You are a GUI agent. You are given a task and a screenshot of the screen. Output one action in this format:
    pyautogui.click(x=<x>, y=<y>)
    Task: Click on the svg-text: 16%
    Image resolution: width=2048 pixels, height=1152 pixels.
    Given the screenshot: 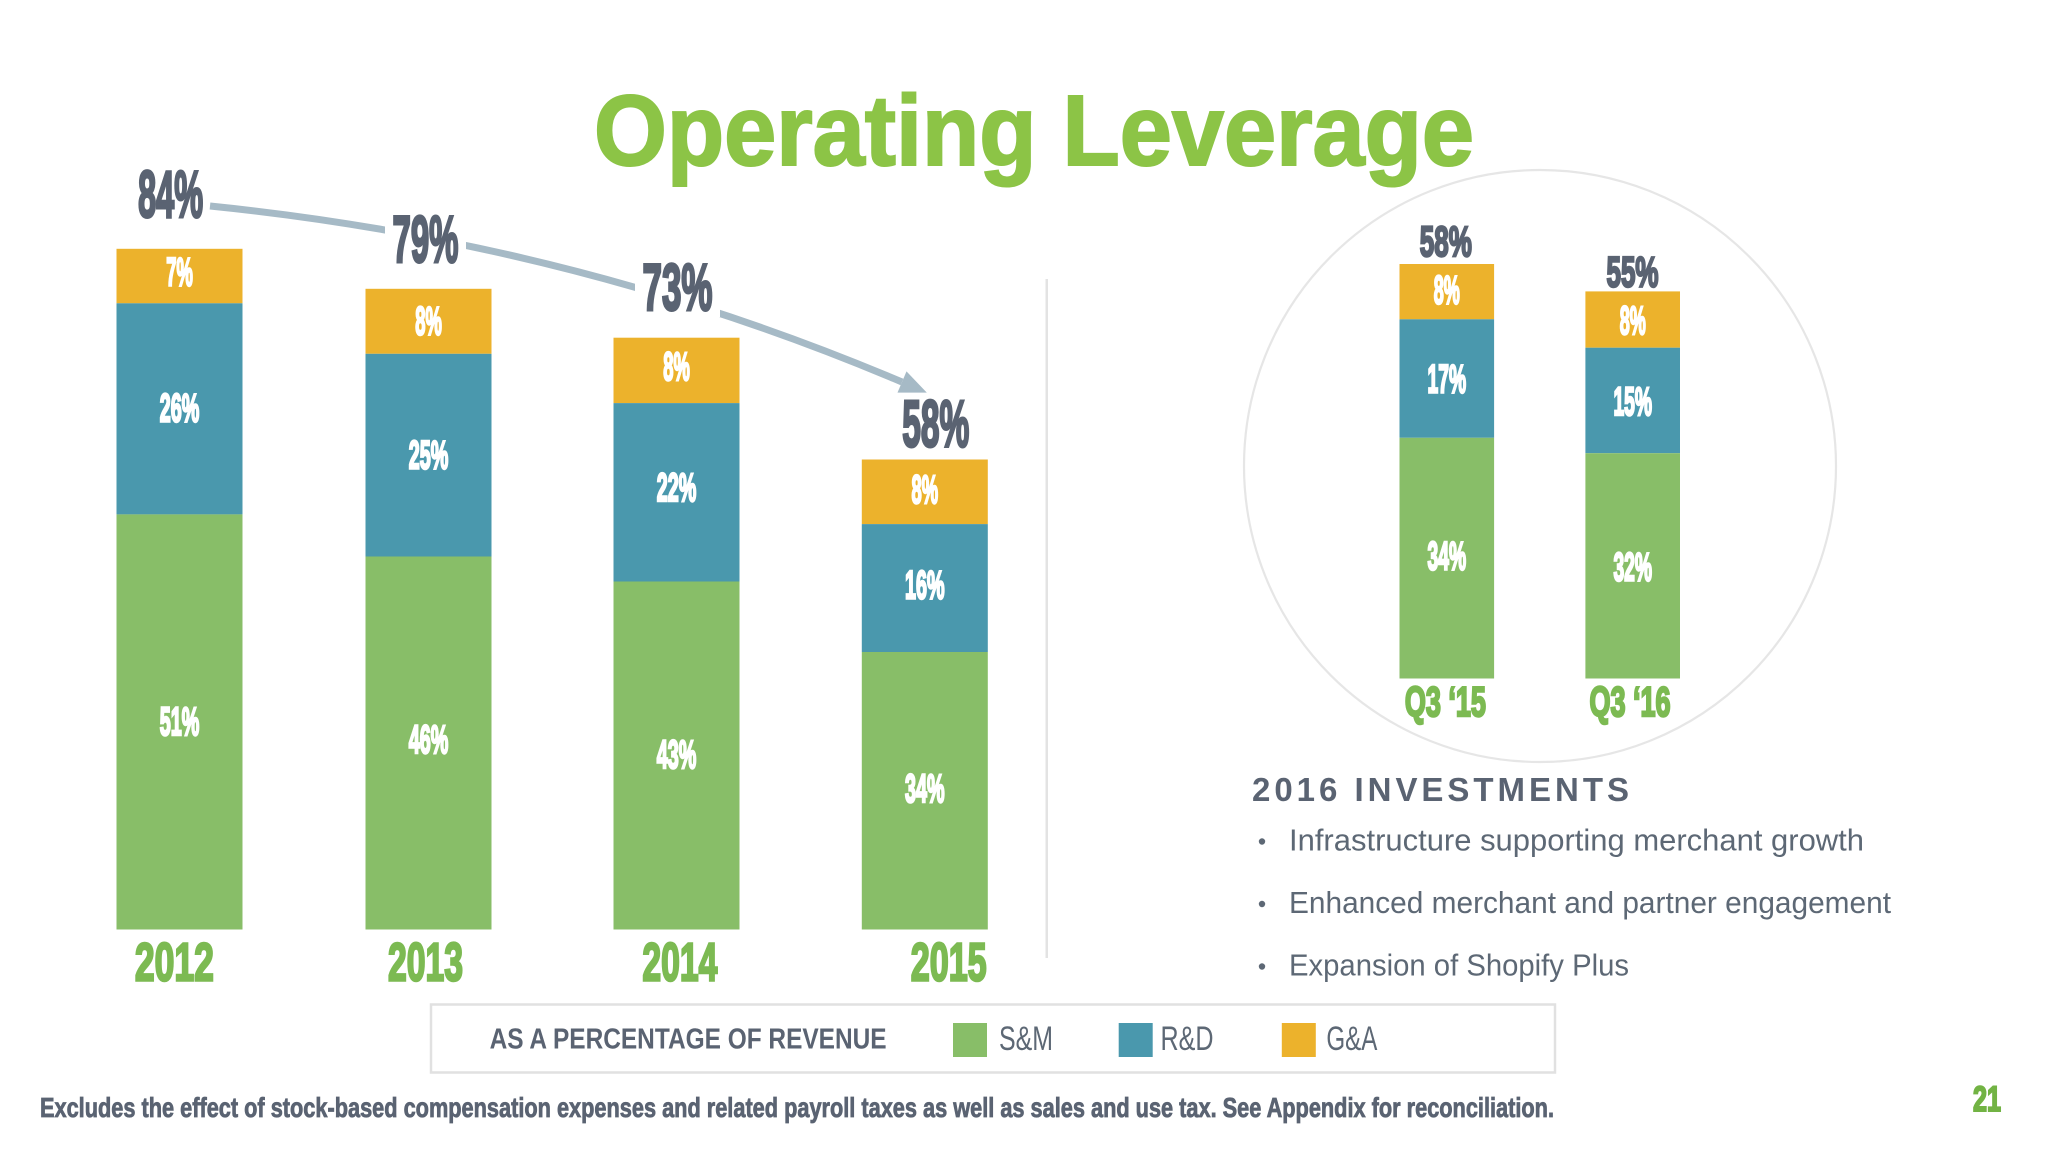 What is the action you would take?
    pyautogui.click(x=925, y=585)
    